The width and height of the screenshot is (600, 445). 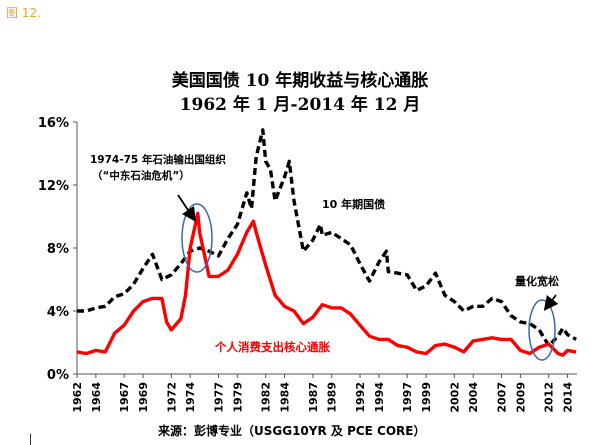 What do you see at coordinates (30, 439) in the screenshot?
I see `bottom-tick-mark` at bounding box center [30, 439].